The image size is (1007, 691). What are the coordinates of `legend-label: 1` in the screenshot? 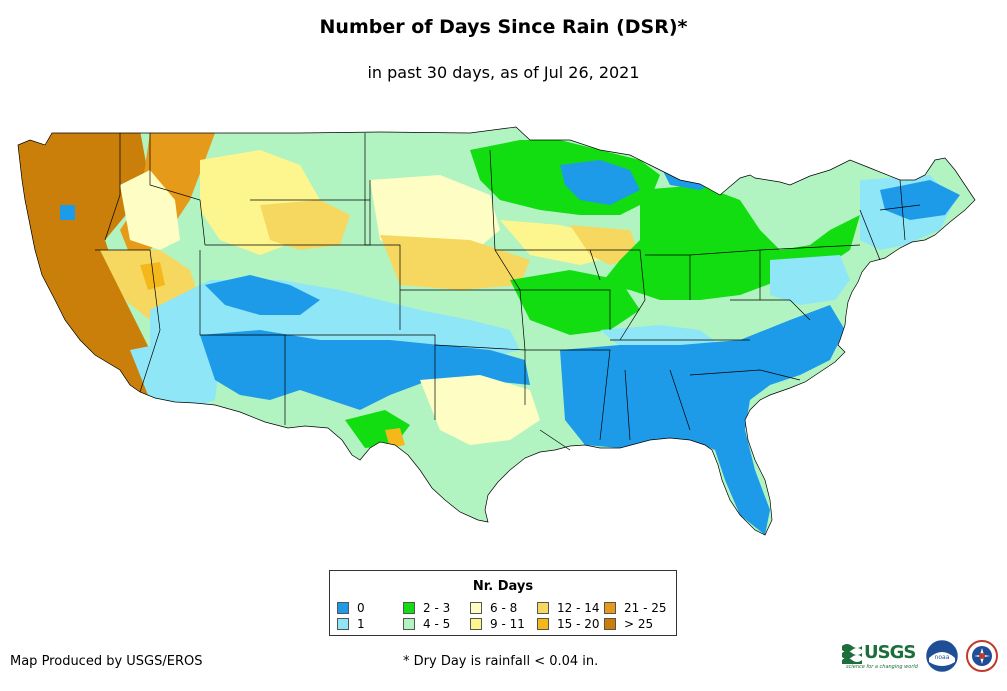 It's located at (361, 624).